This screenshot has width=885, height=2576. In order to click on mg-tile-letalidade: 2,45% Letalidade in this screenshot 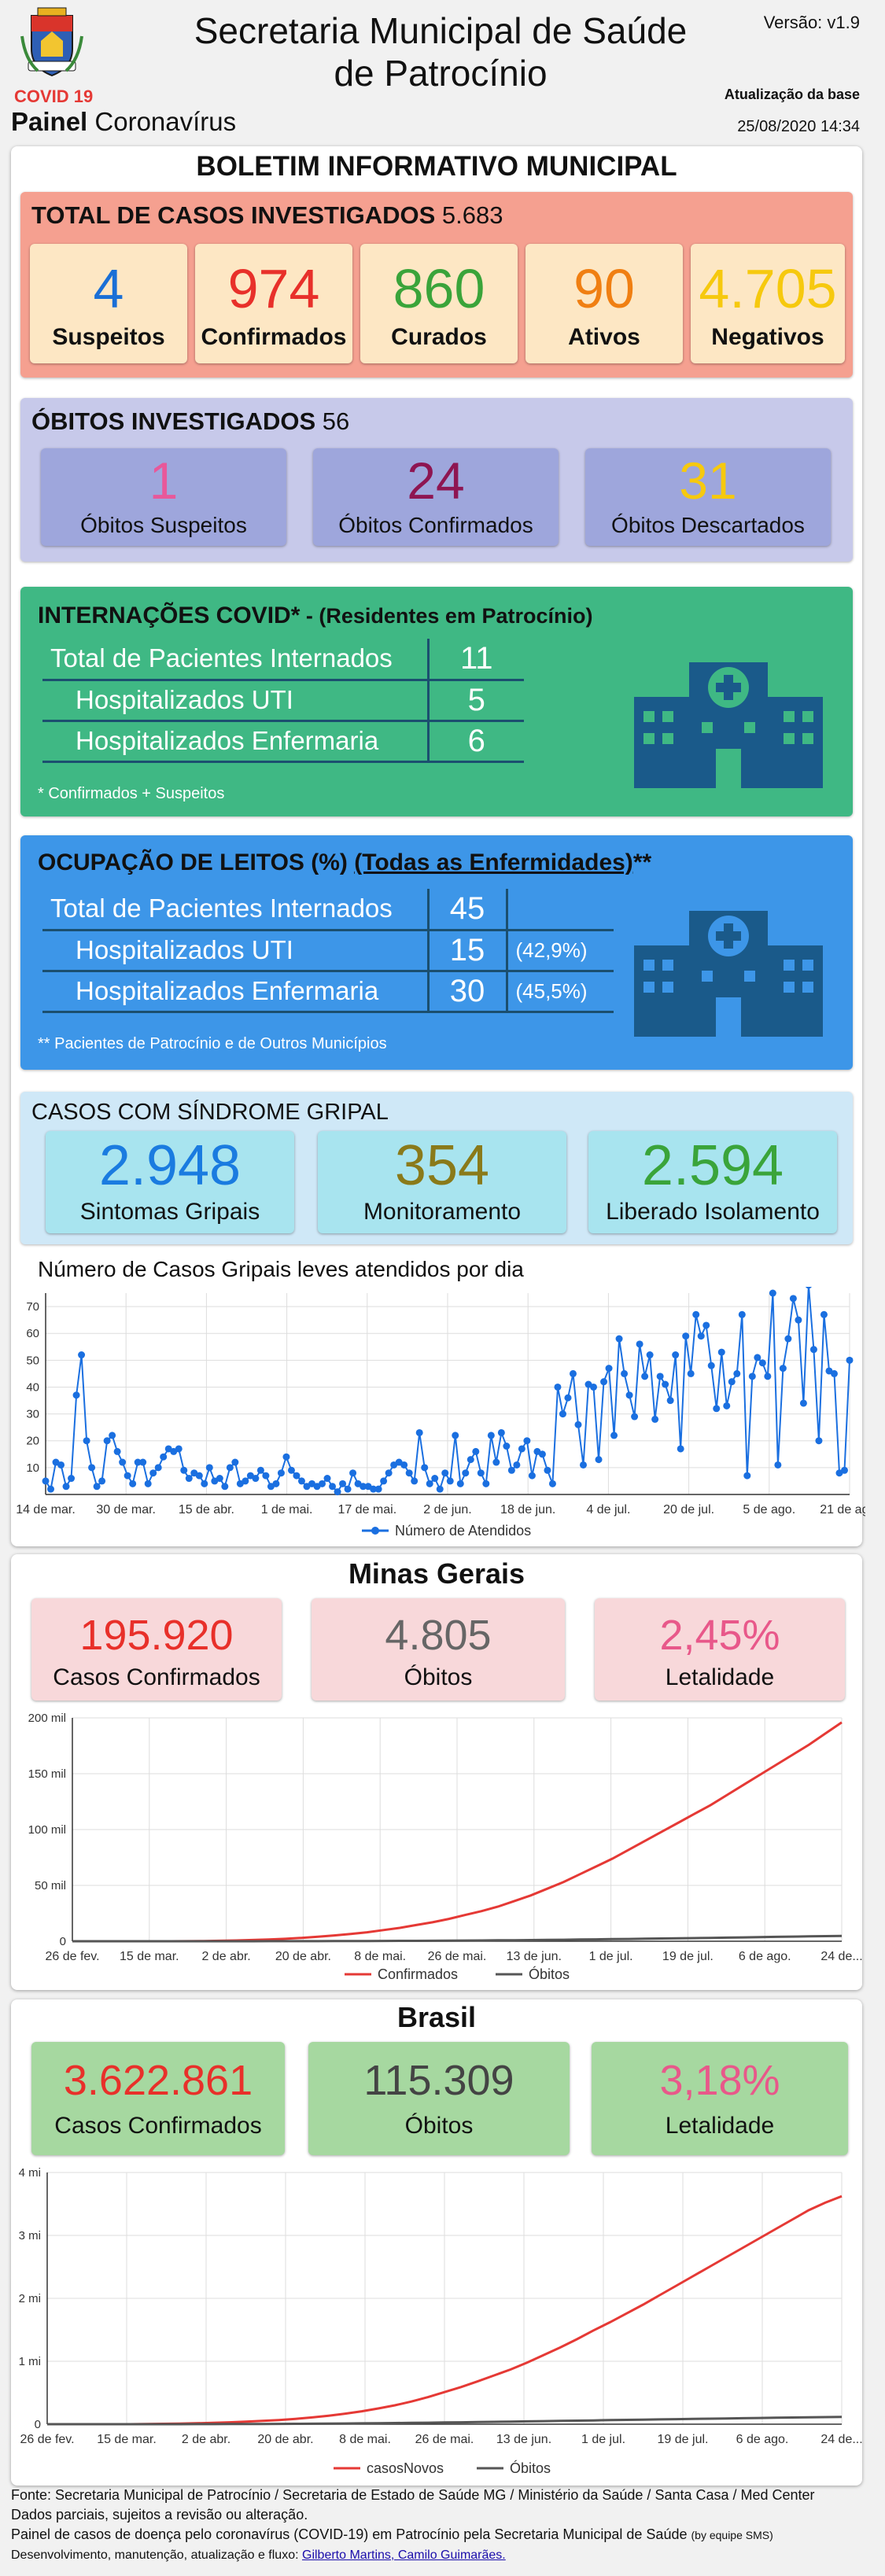, I will do `click(720, 1649)`.